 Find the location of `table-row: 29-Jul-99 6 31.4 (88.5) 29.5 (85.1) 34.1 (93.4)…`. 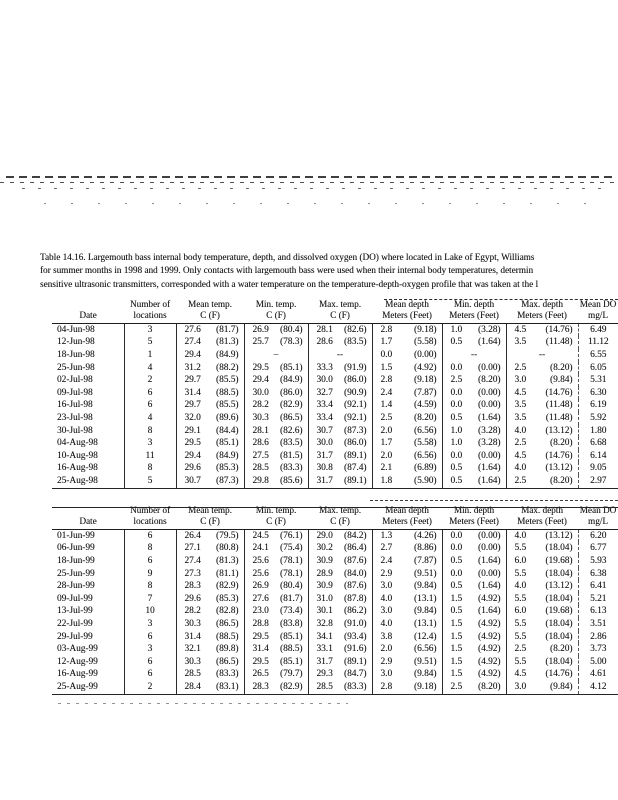

table-row: 29-Jul-99 6 31.4 (88.5) 29.5 (85.1) 34.1 (93.4)… is located at coordinates (335, 637).